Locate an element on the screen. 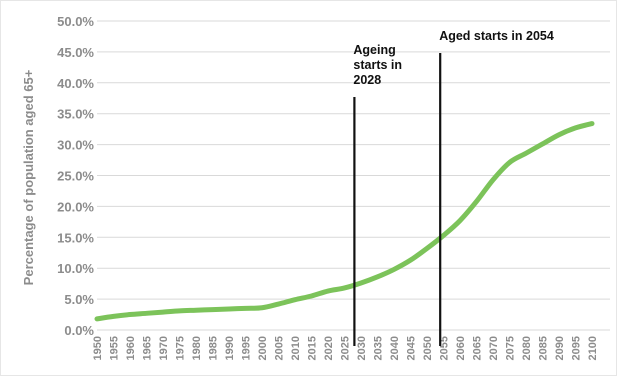 The image size is (617, 376). x-tick-label: 1985 is located at coordinates (214, 348).